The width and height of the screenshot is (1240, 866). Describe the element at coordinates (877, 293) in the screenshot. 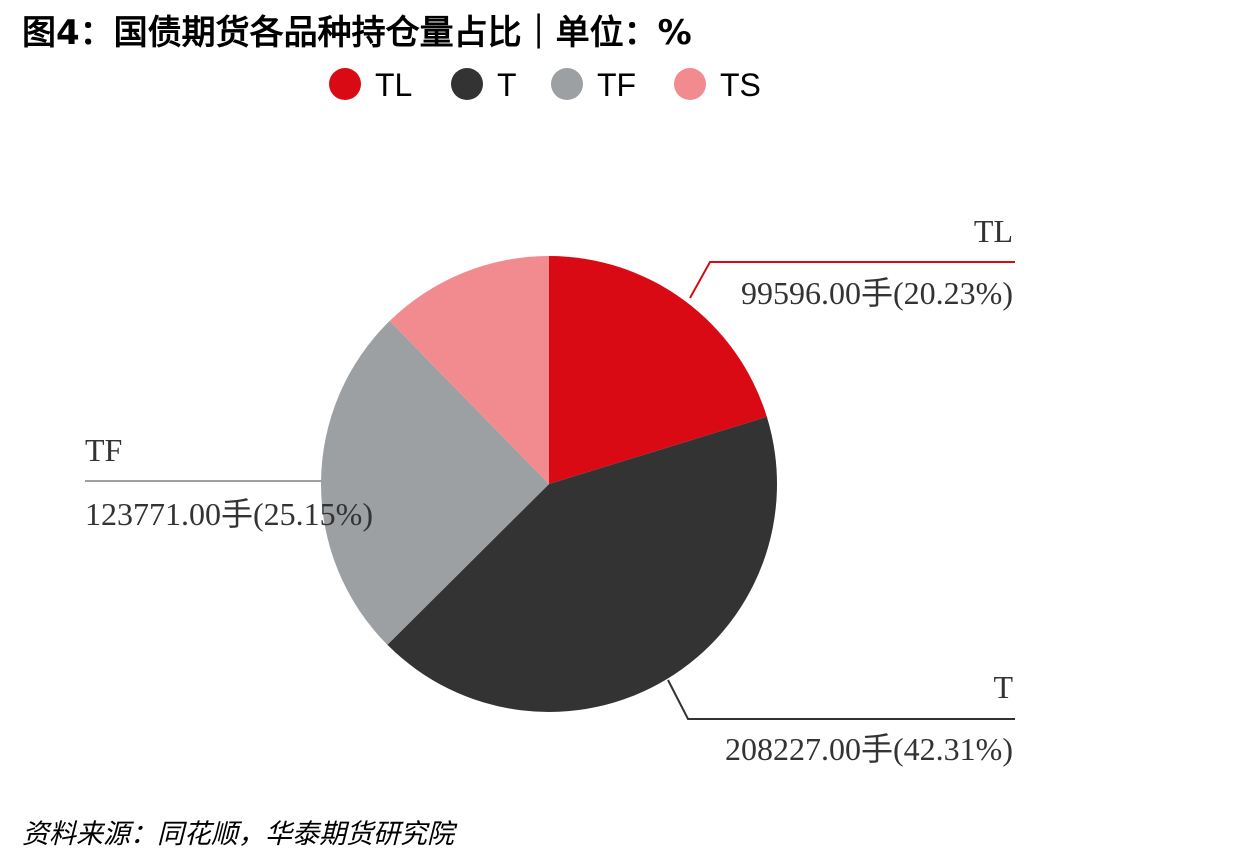

I see `value-label: 99596.00手(20.23%)` at that location.